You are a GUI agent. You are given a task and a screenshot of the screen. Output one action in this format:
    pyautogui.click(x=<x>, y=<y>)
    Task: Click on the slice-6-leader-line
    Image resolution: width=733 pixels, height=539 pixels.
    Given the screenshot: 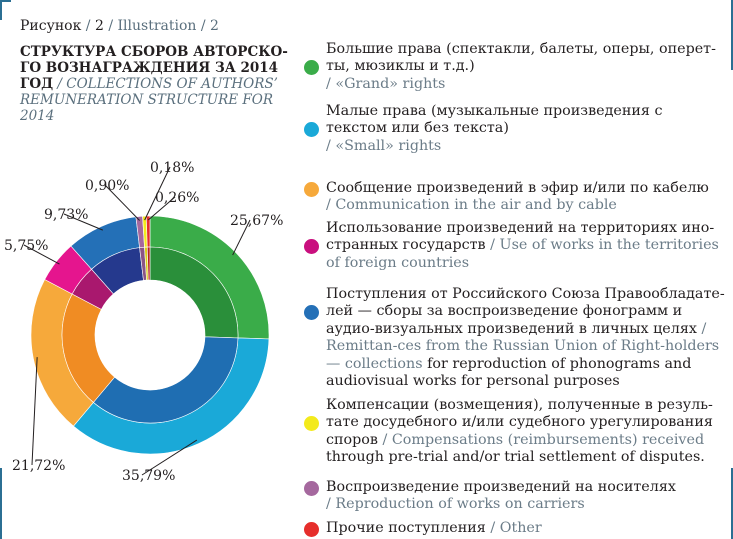 What is the action you would take?
    pyautogui.click(x=157, y=193)
    